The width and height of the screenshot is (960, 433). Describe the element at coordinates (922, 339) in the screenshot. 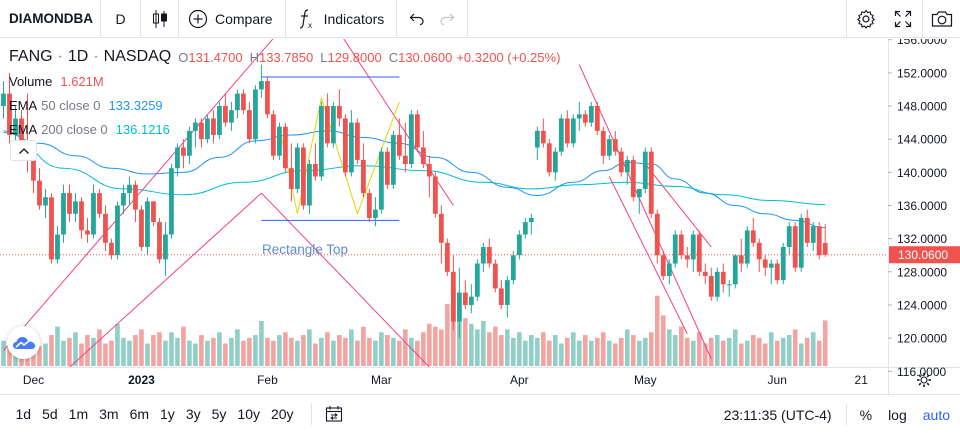

I see `price-tick-label: 120.0000` at that location.